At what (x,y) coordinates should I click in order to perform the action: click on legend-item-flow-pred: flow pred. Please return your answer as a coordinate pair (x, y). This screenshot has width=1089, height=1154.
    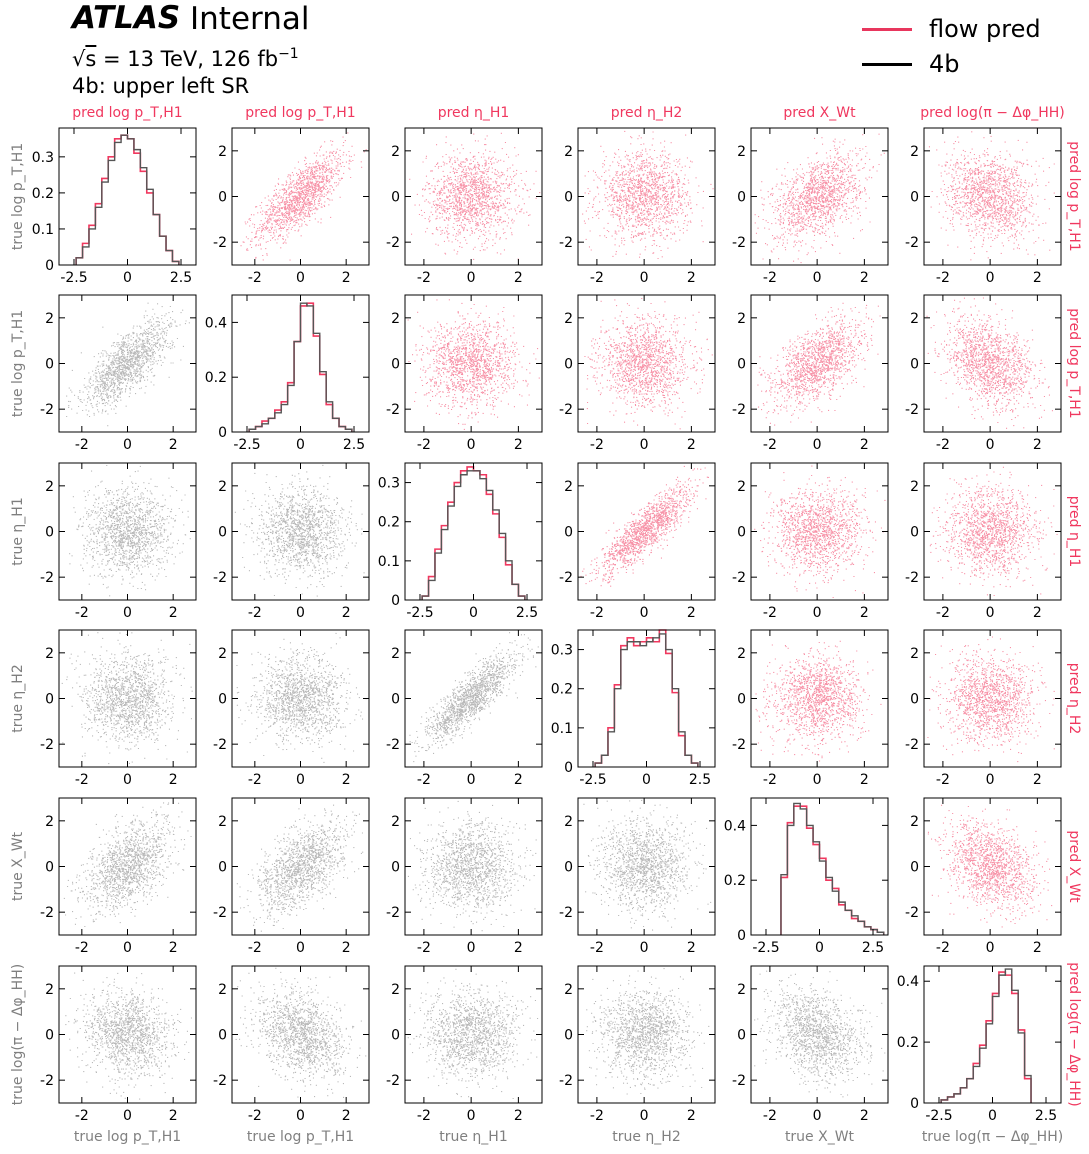
    Looking at the image, I should click on (951, 29).